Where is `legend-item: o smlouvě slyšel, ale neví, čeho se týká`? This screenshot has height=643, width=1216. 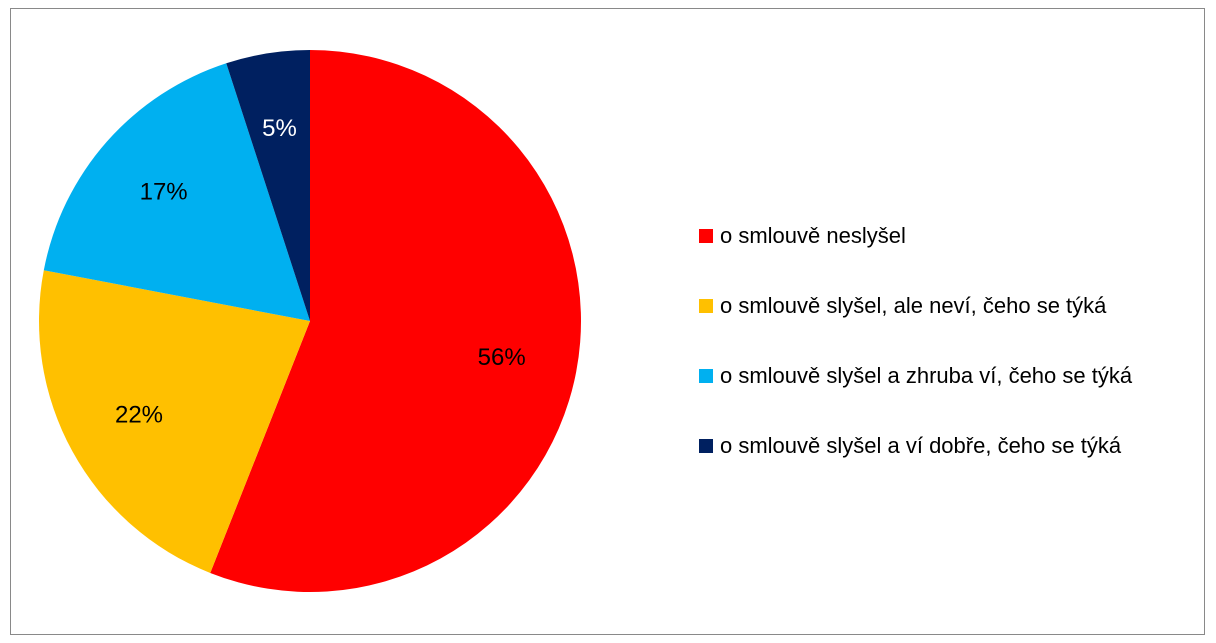 legend-item: o smlouvě slyšel, ale neví, čeho se týká is located at coordinates (915, 306).